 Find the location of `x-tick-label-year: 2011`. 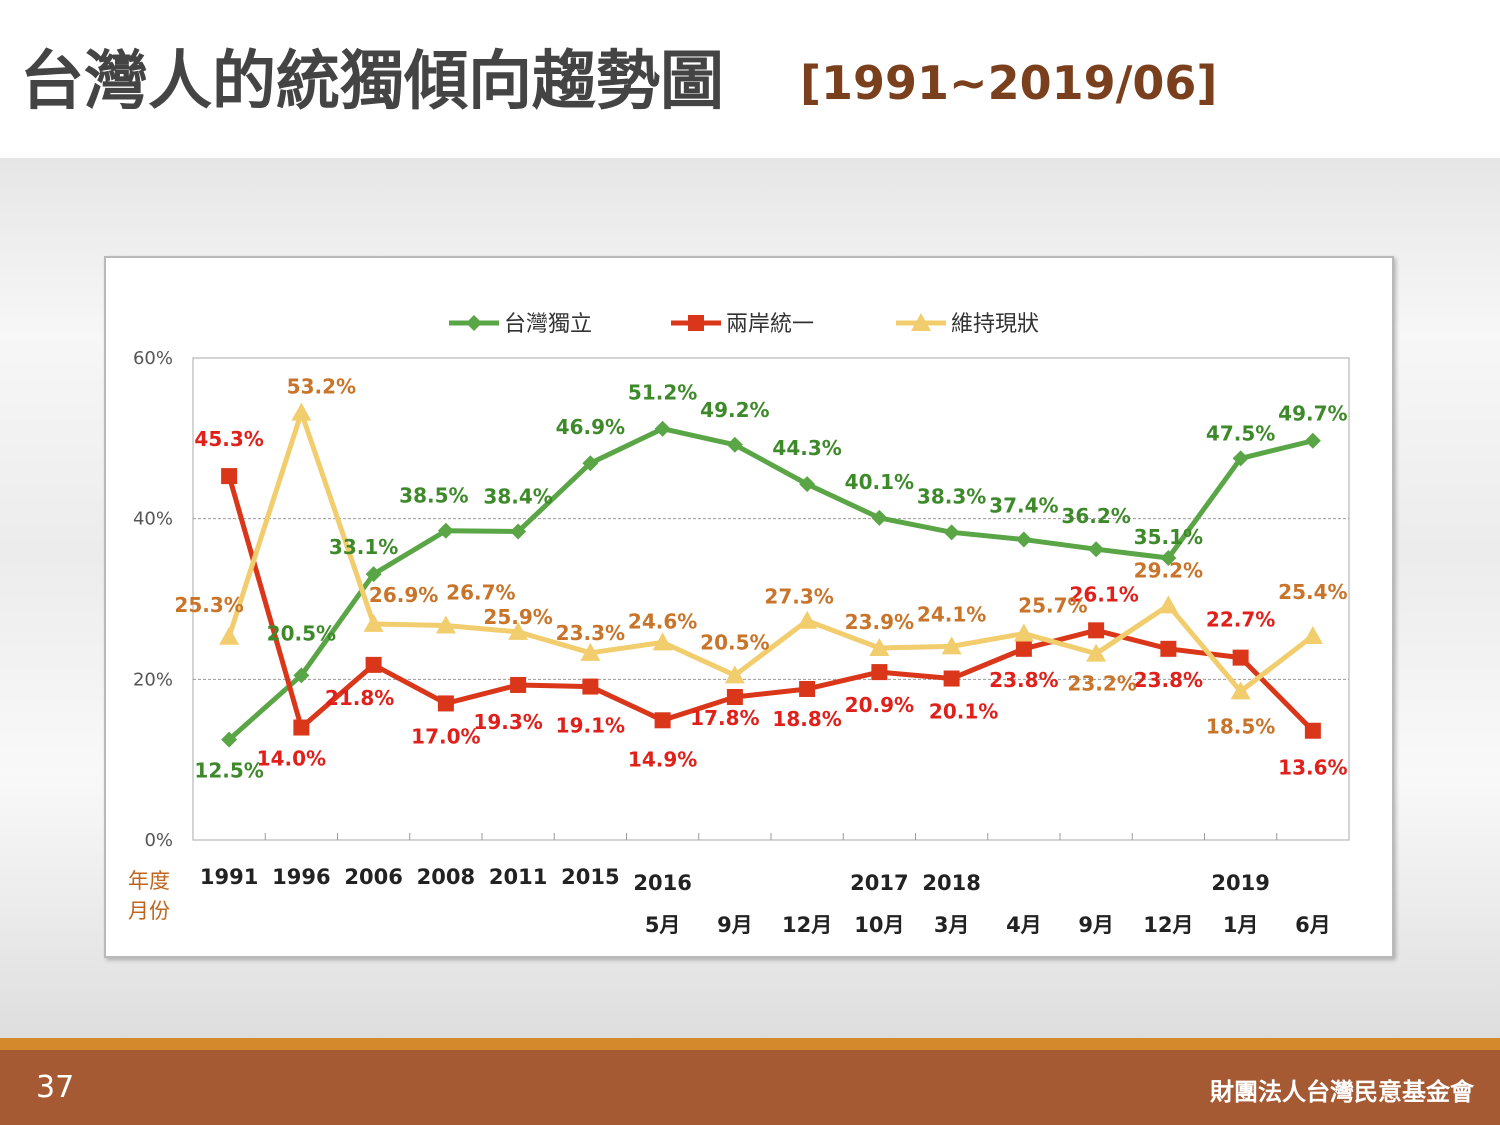

x-tick-label-year: 2011 is located at coordinates (518, 877).